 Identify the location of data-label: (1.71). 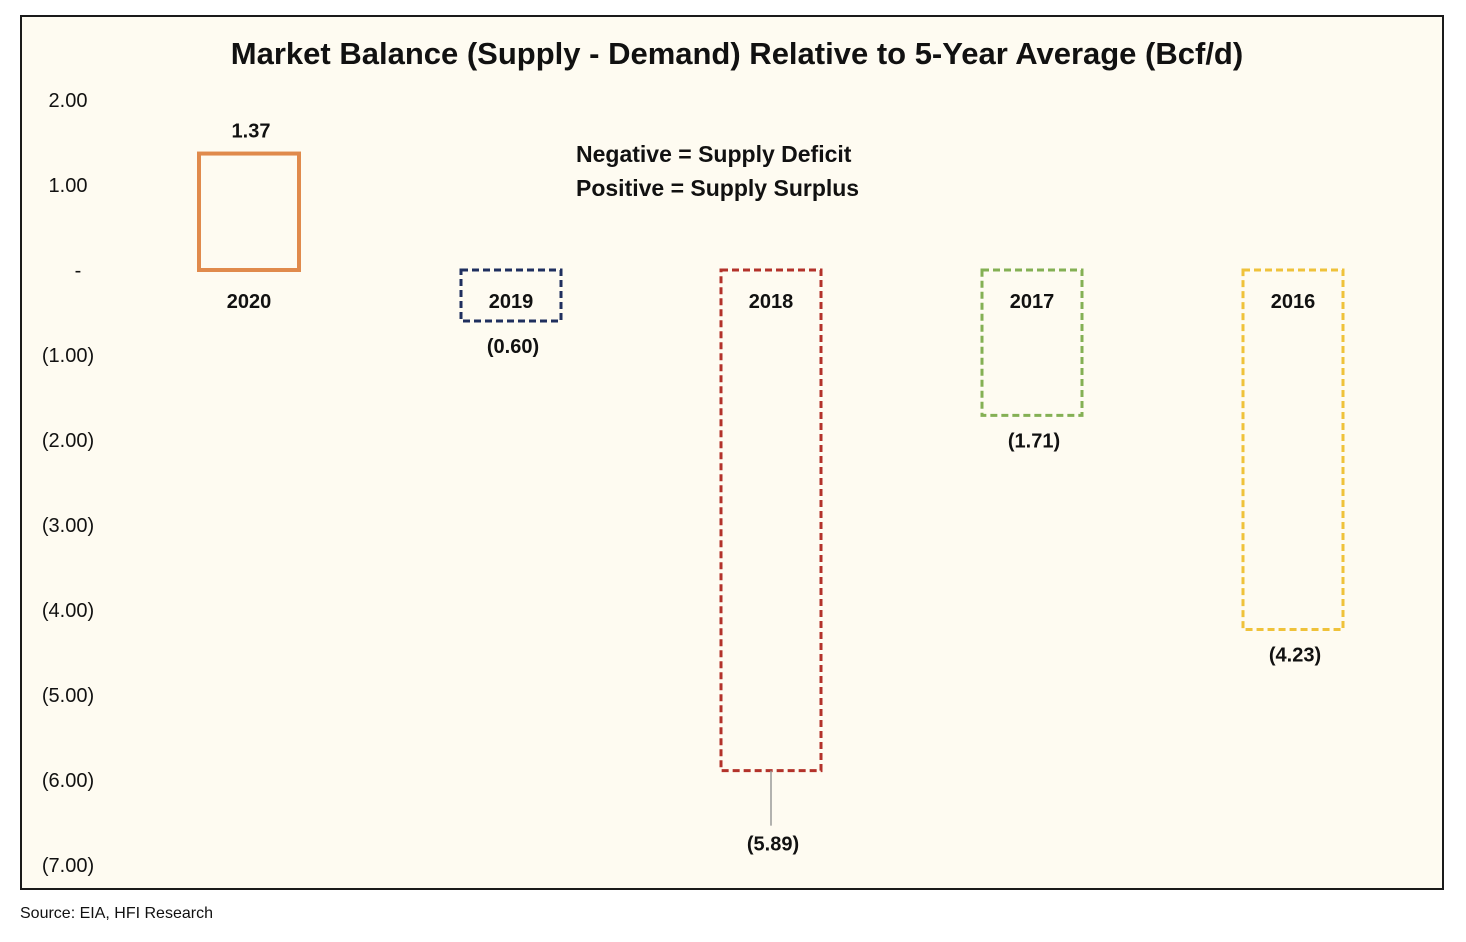
(1034, 441).